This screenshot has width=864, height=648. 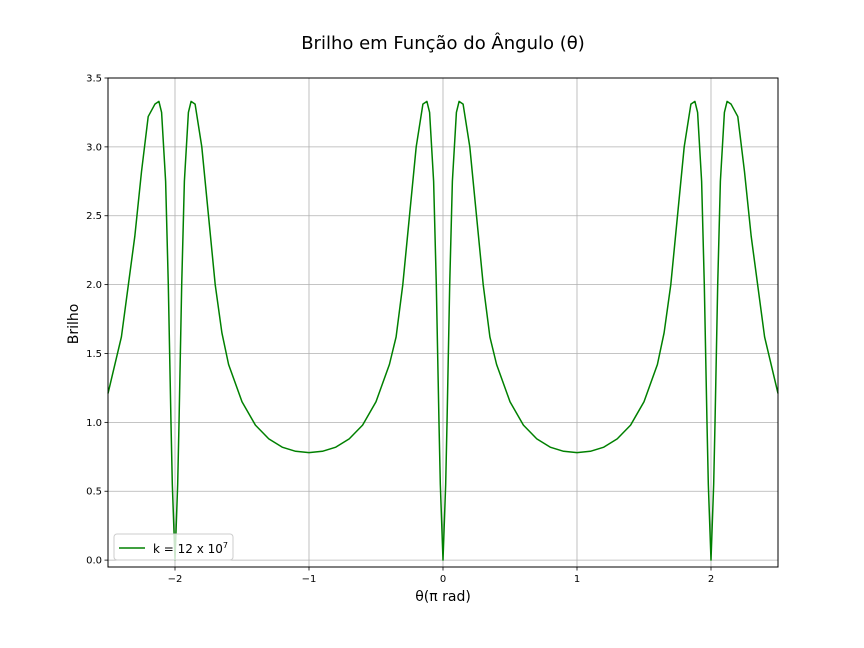 I want to click on y-tick-label: 1.0, so click(x=94, y=423).